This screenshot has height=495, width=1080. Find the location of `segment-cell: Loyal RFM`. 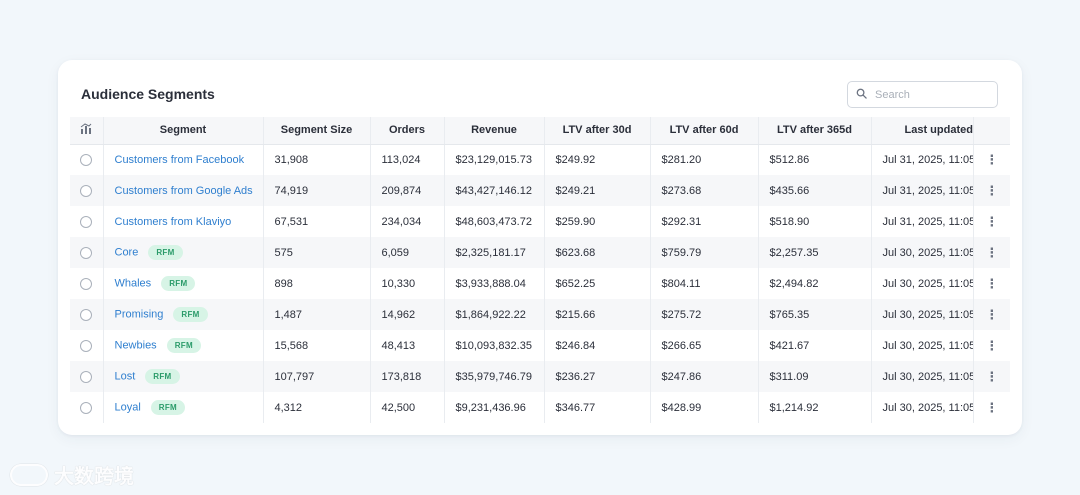

segment-cell: Loyal RFM is located at coordinates (183, 407).